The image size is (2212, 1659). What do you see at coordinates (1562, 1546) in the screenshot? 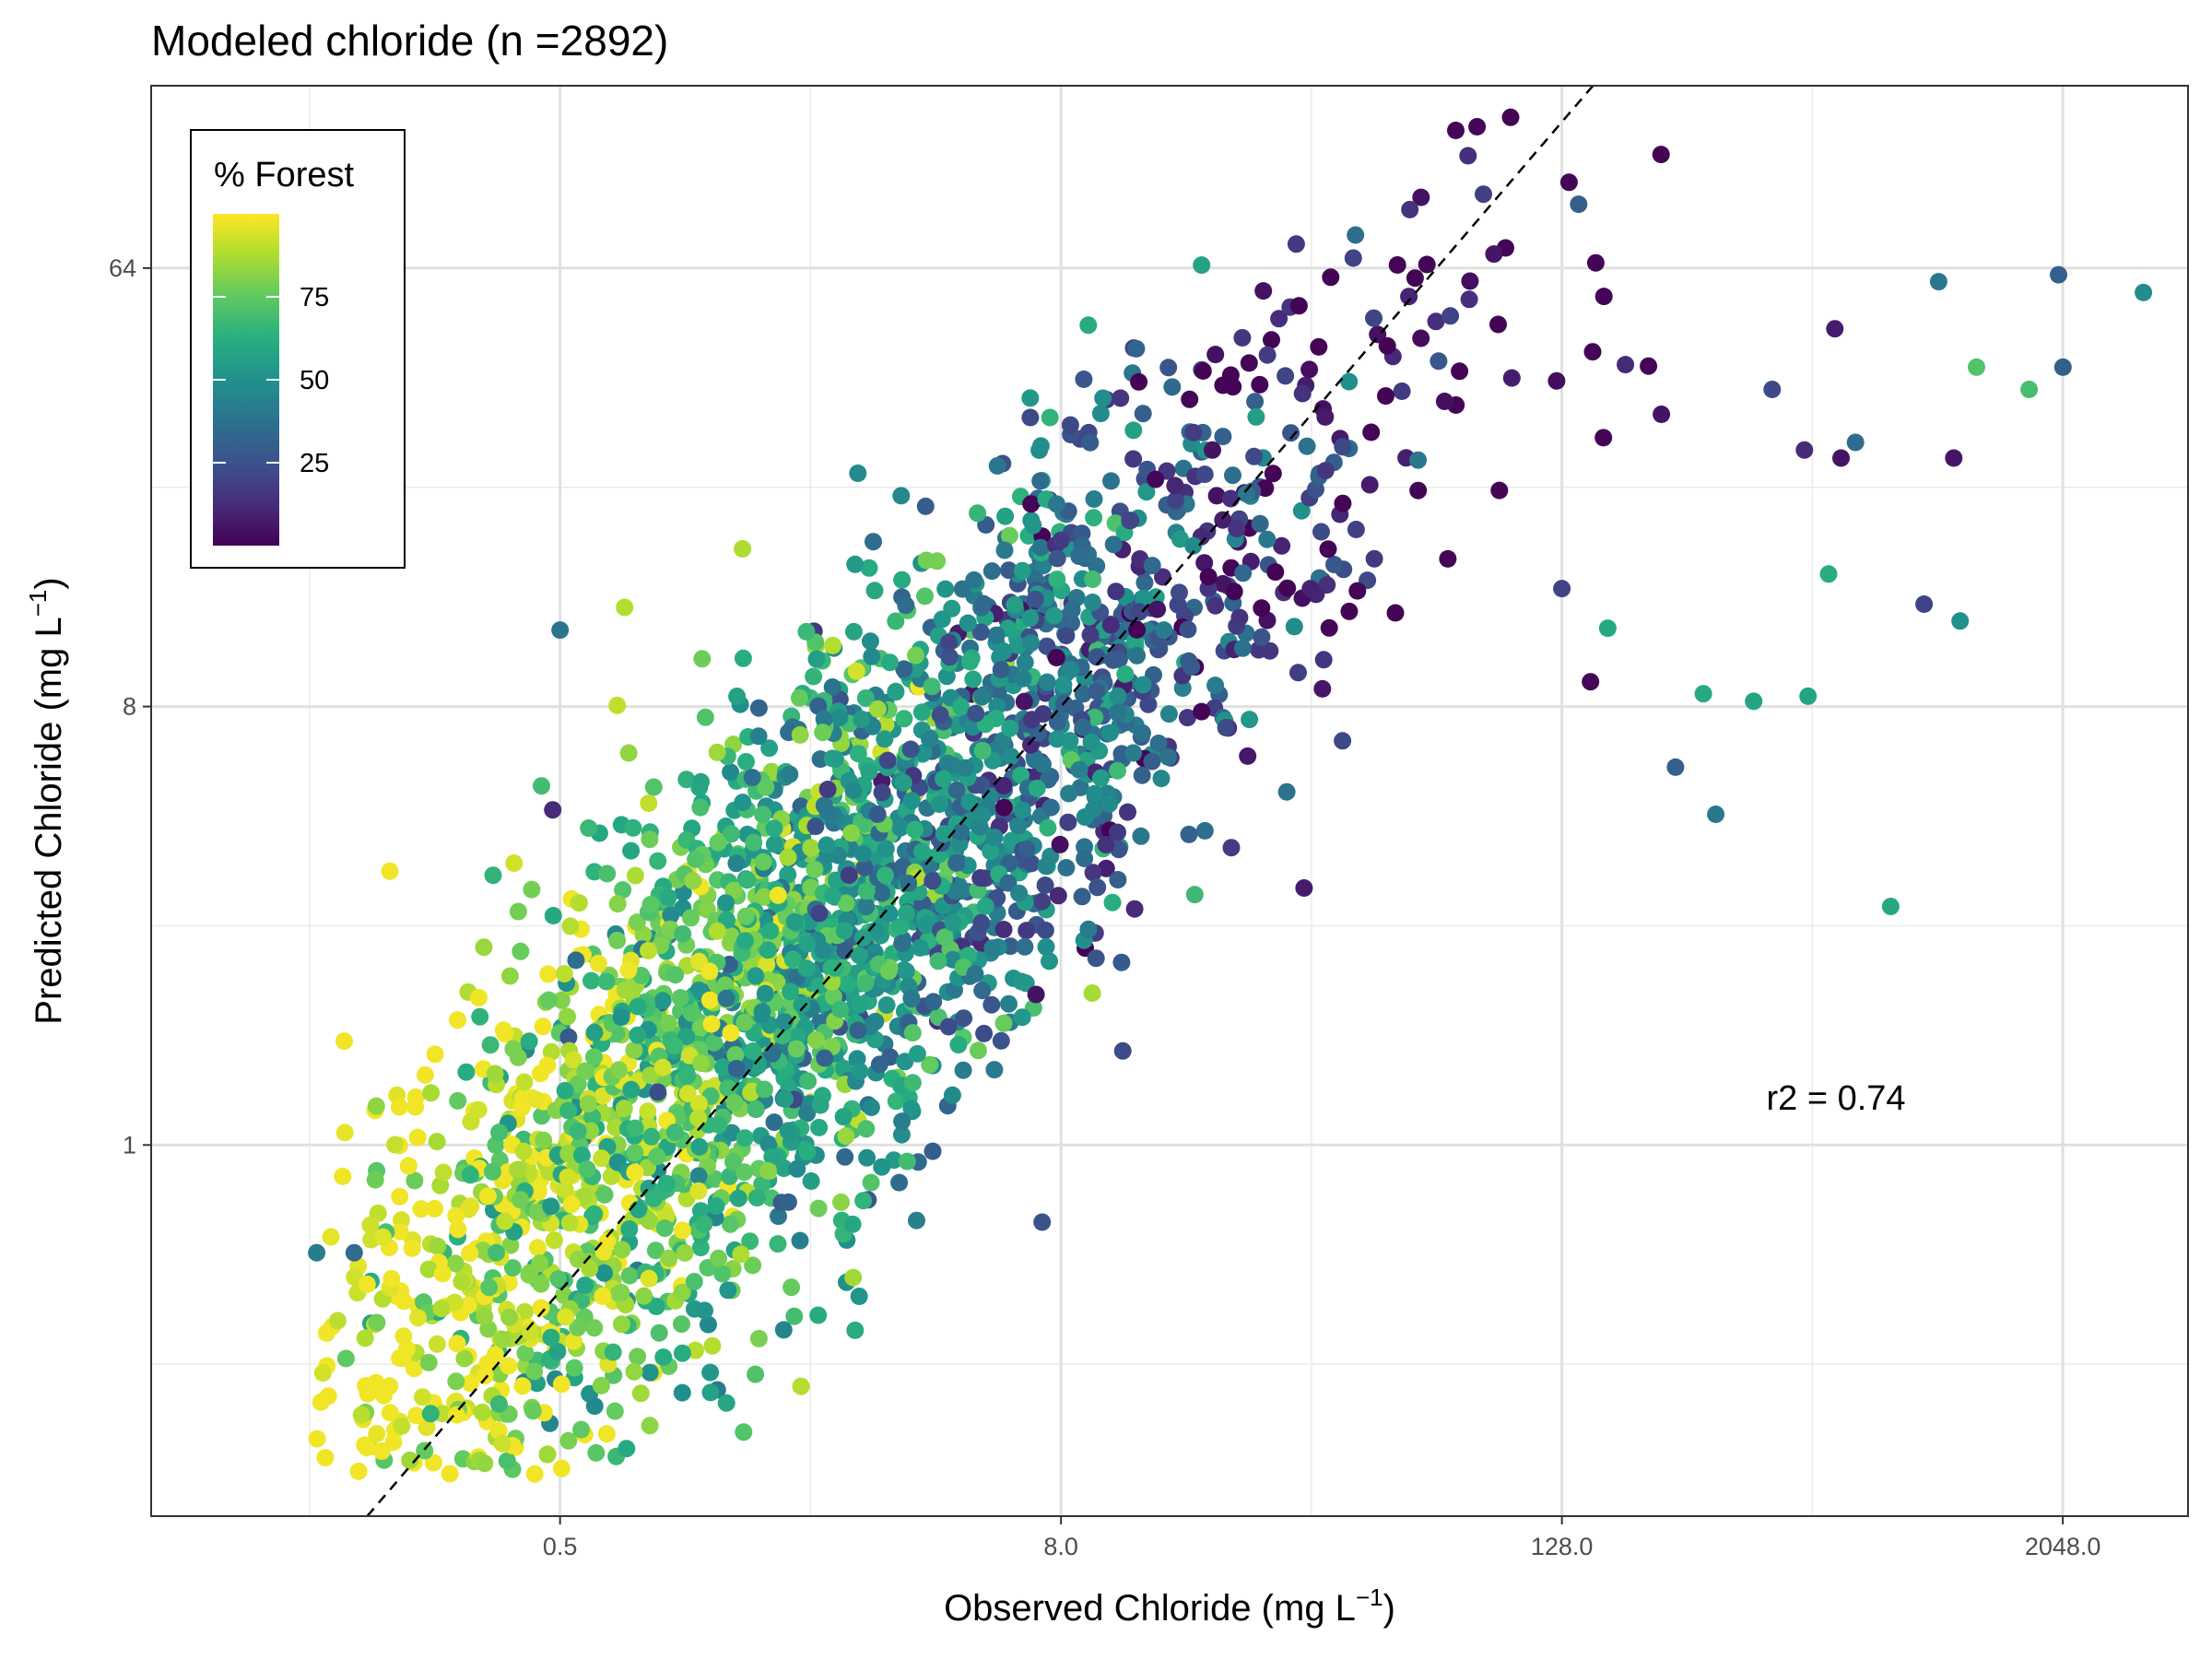
I see `x-tick-label-2: 128.0` at bounding box center [1562, 1546].